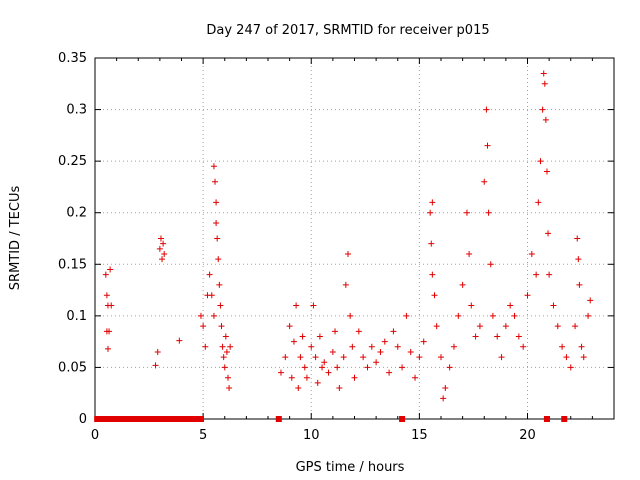 Image resolution: width=640 pixels, height=480 pixels. Describe the element at coordinates (527, 435) in the screenshot. I see `x-tick-label: 20` at that location.